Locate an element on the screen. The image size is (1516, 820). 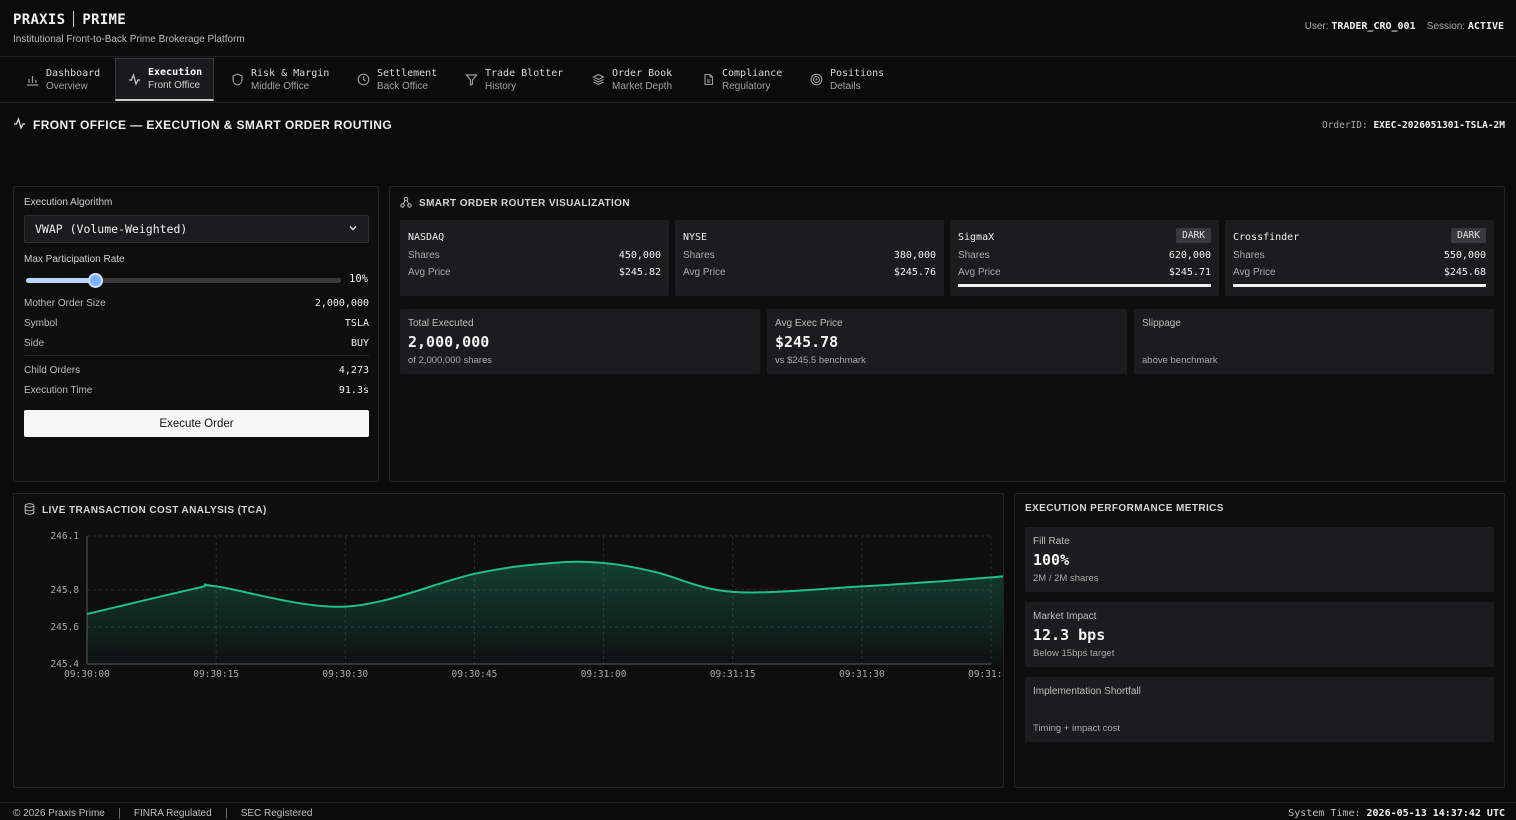
metric-sub: Timing + impact cost is located at coordinates (1077, 728).